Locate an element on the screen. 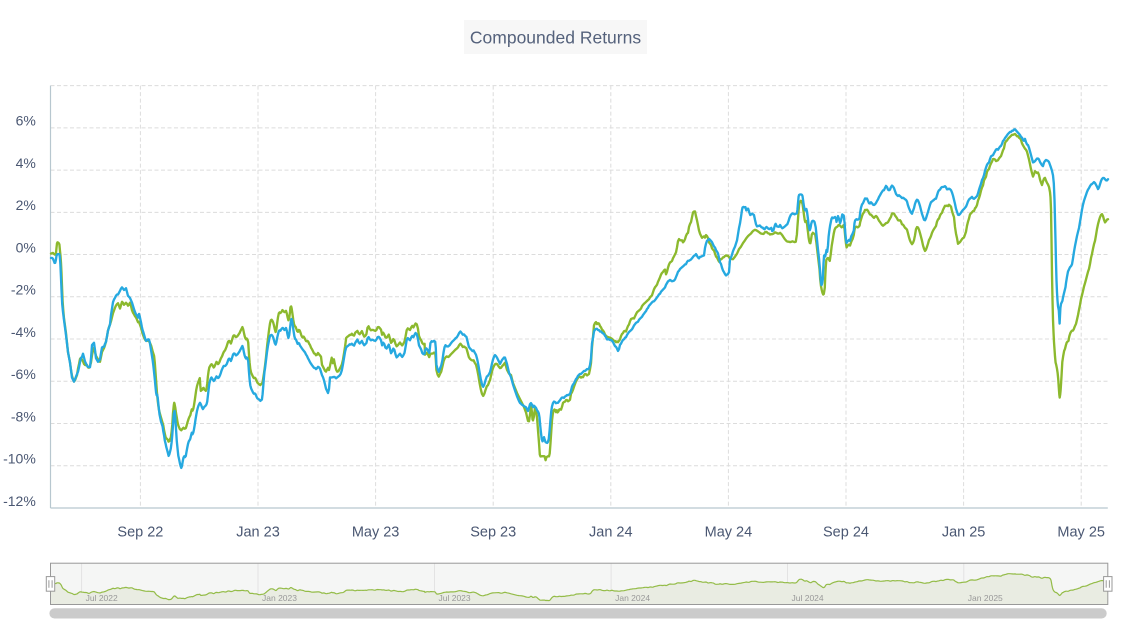  svg-text: Sep 22 is located at coordinates (140, 533).